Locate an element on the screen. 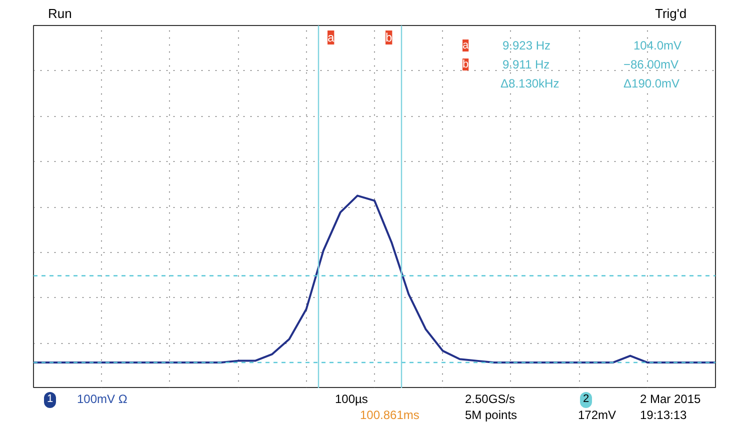 The height and width of the screenshot is (425, 739). text: 172mV is located at coordinates (597, 415).